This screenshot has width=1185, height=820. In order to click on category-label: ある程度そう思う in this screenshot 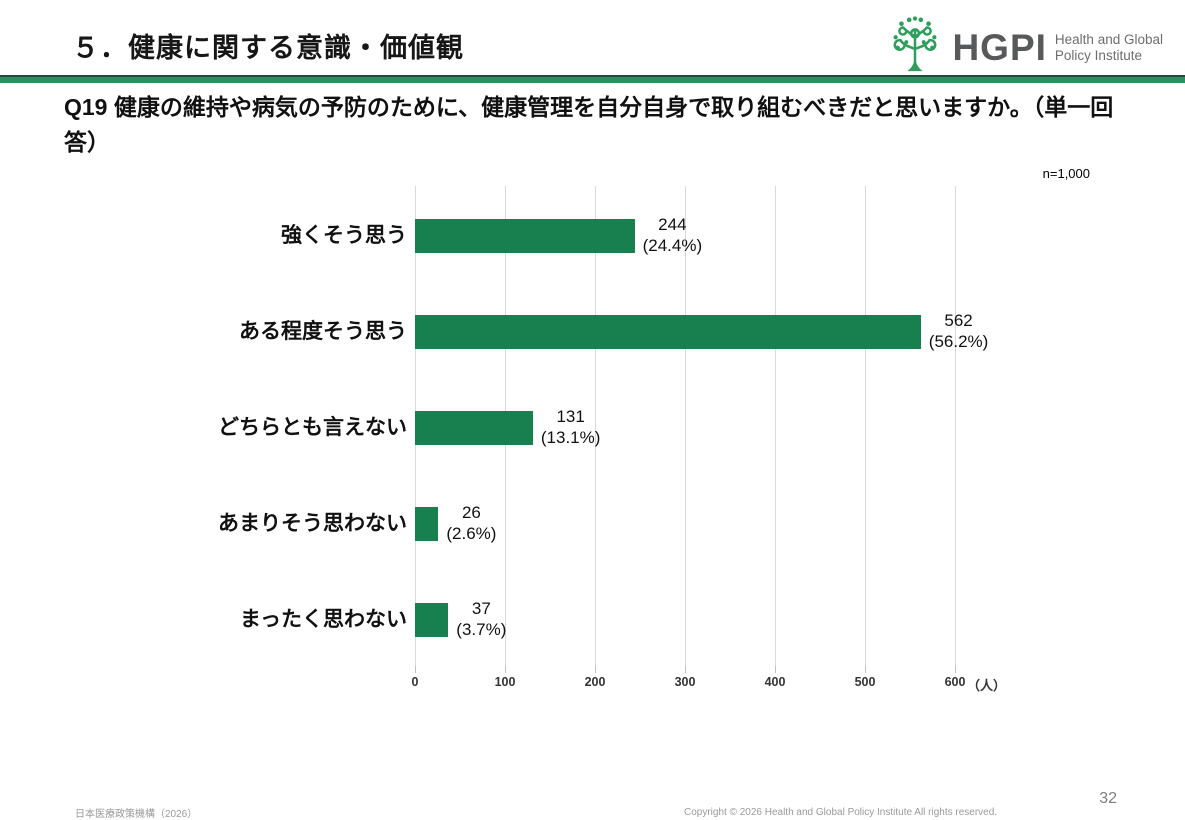, I will do `click(323, 331)`.